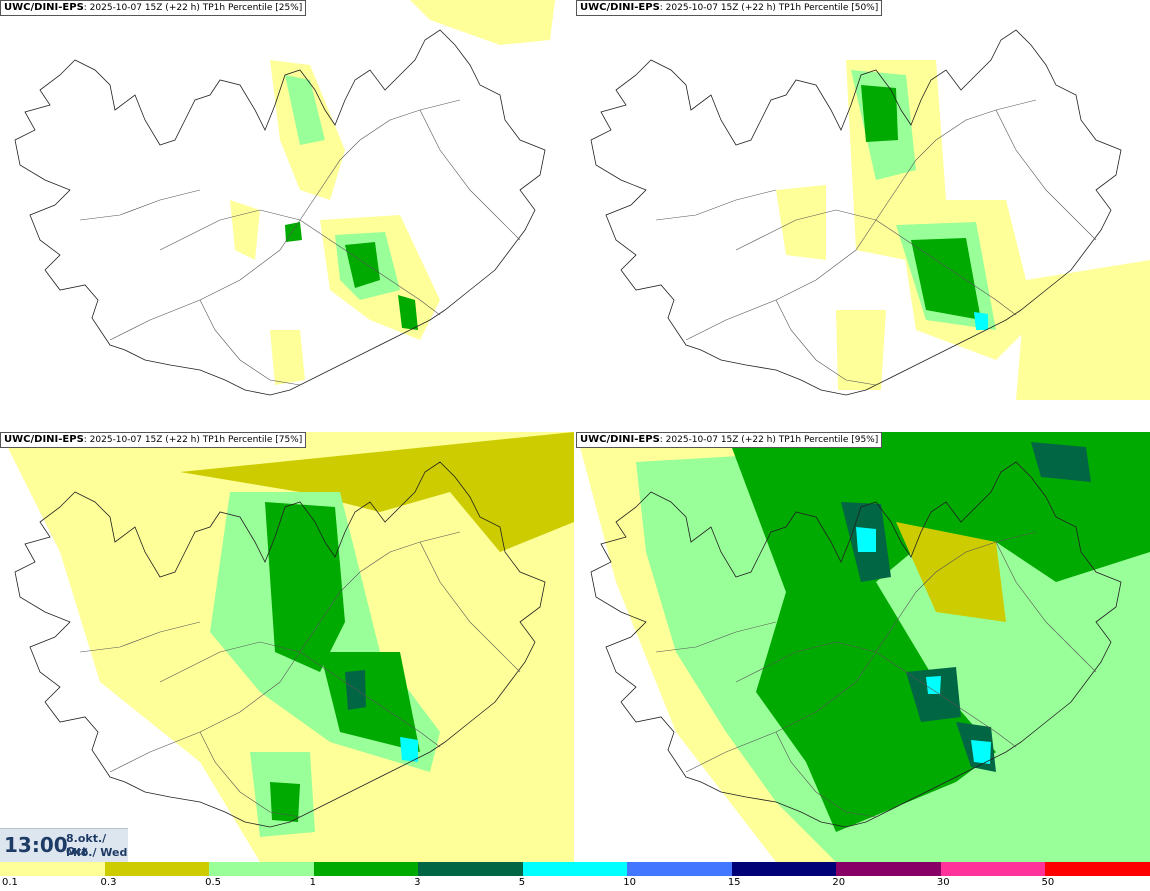 The height and width of the screenshot is (891, 1150). Describe the element at coordinates (575, 884) in the screenshot. I see `colorbar-ticks: 0.1 0.3 0.5 1 3 5 10 15 20 30 50` at that location.